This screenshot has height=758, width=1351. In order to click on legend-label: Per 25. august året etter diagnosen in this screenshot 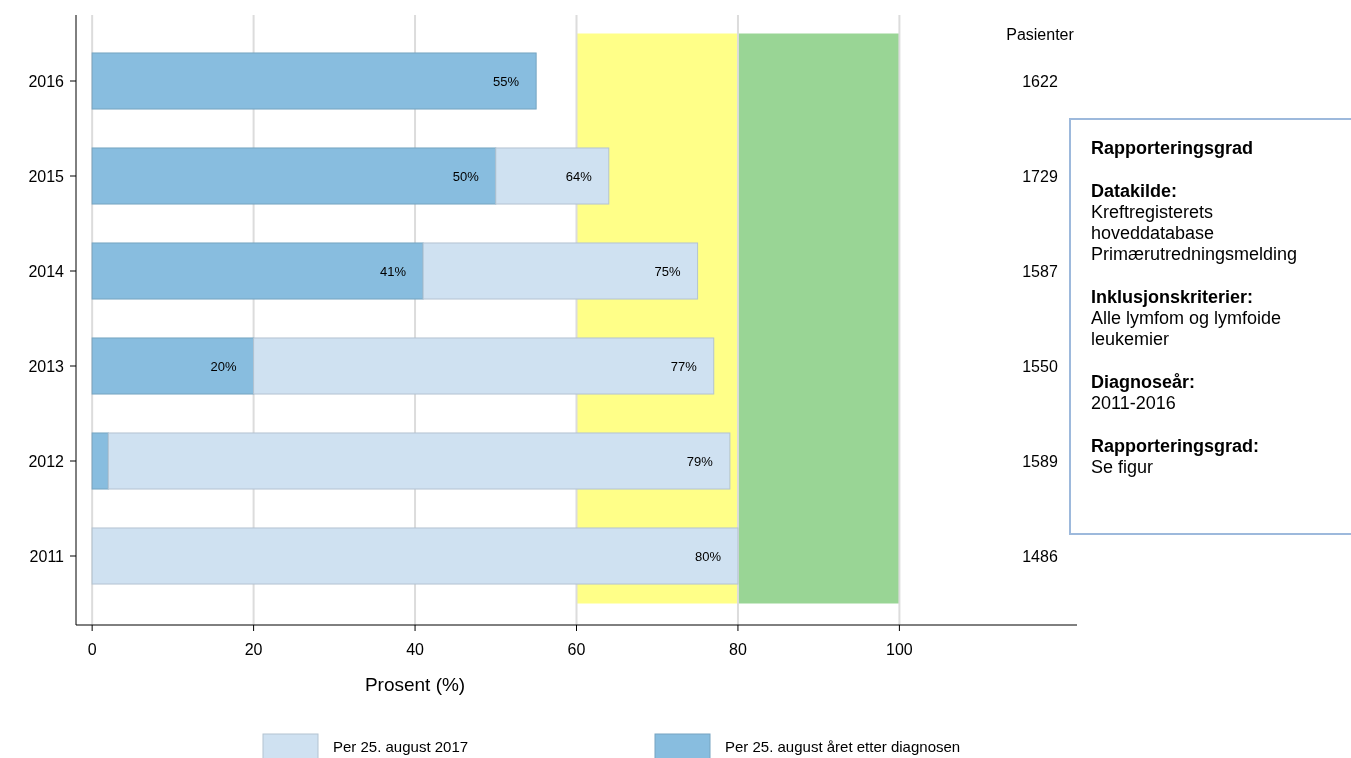, I will do `click(843, 747)`.